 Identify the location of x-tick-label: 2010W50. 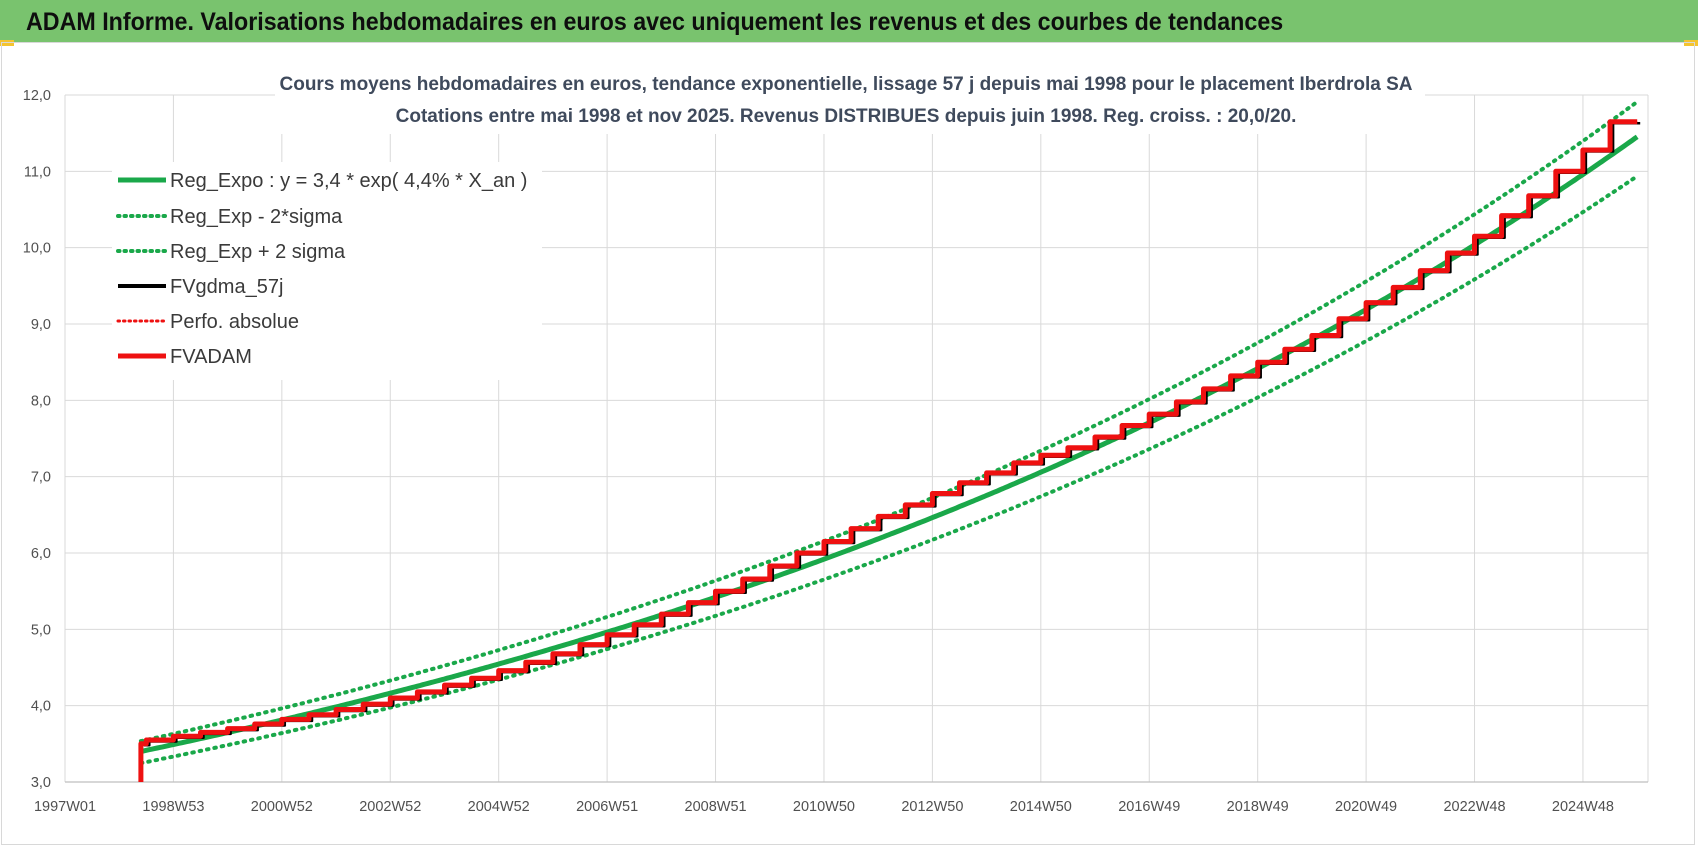
(824, 807).